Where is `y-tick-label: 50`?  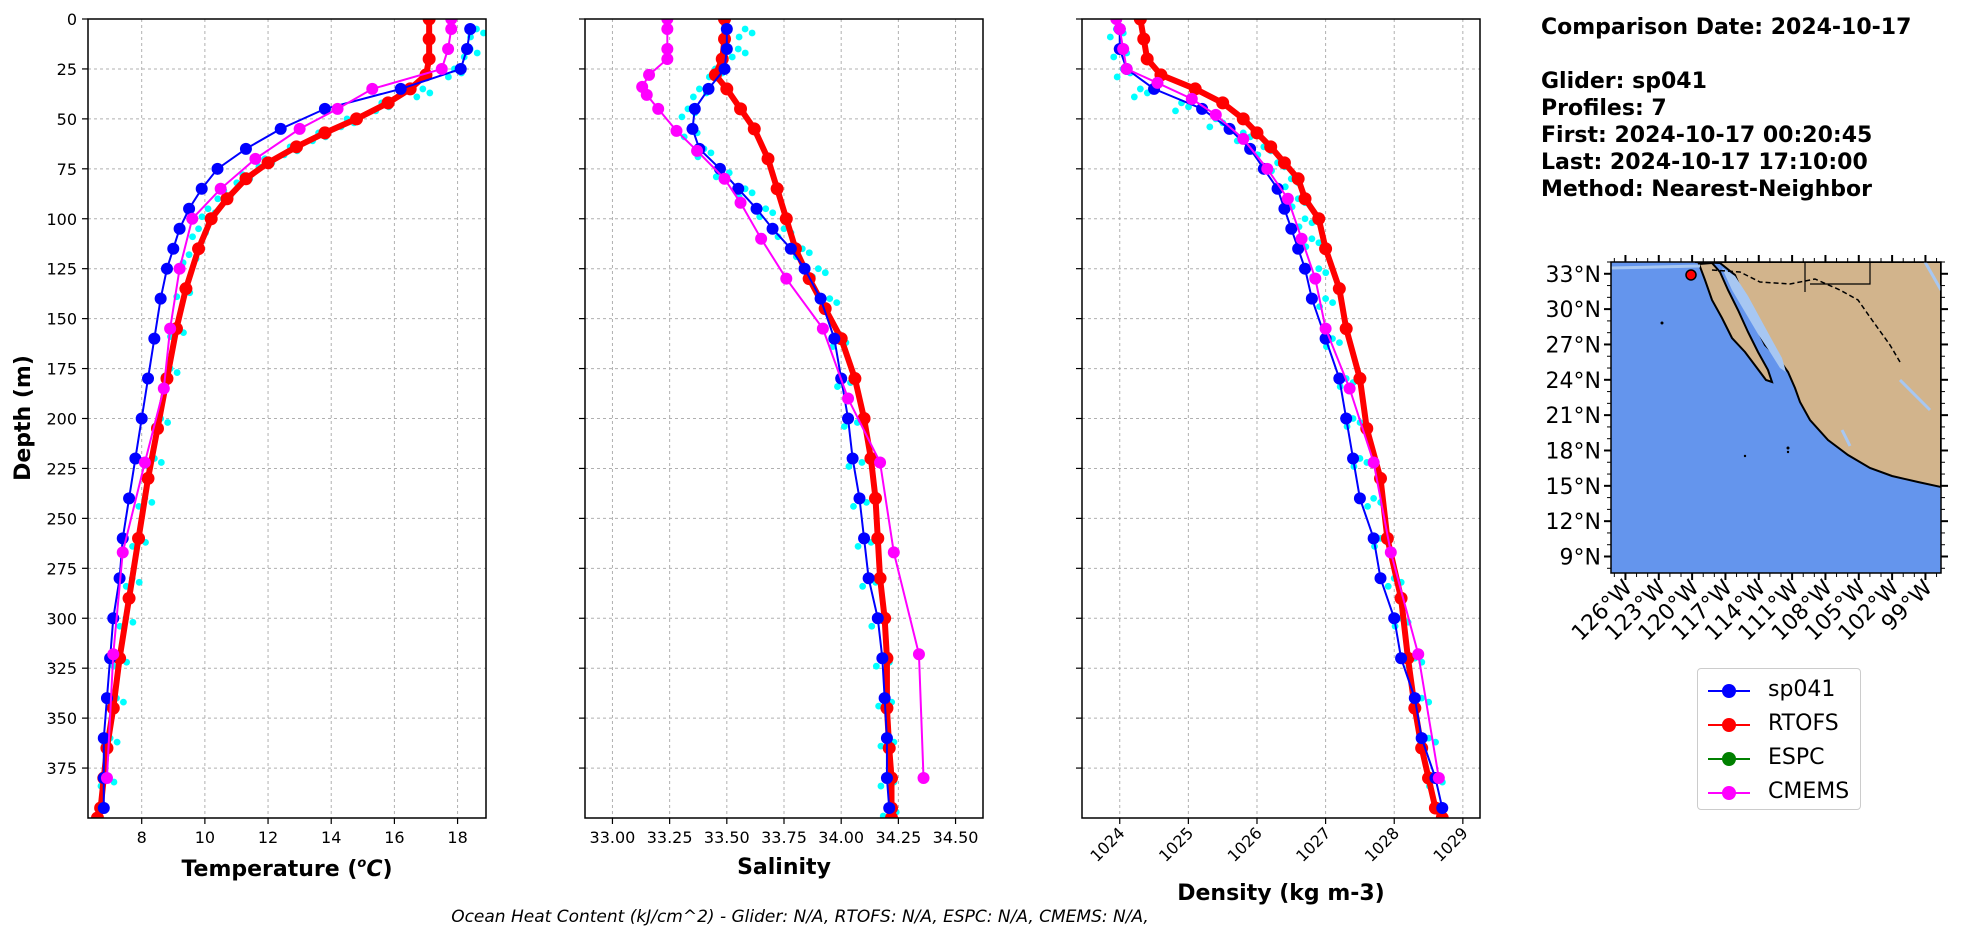
y-tick-label: 50 is located at coordinates (67, 119).